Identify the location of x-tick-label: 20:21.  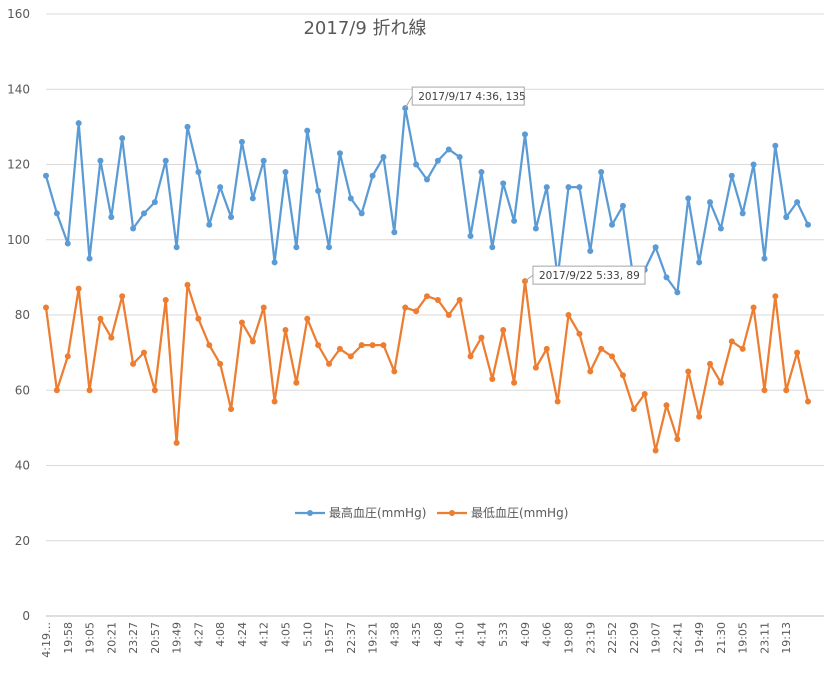
(111, 638).